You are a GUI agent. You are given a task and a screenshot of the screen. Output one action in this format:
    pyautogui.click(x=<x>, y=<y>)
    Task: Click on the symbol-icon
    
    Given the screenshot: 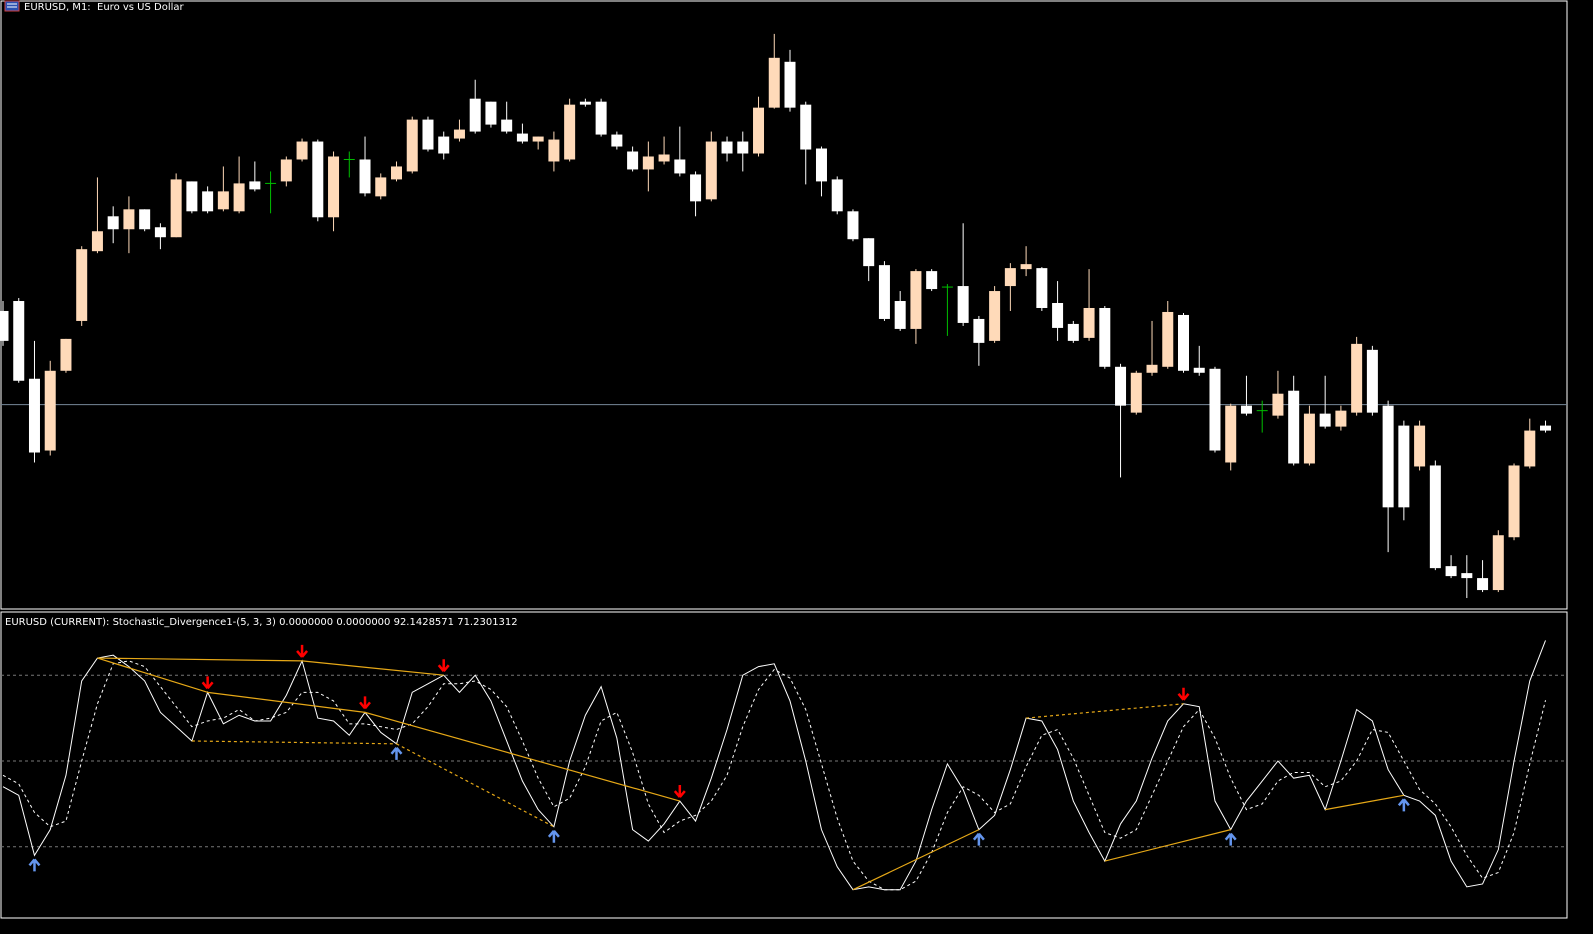 What is the action you would take?
    pyautogui.click(x=12, y=6)
    